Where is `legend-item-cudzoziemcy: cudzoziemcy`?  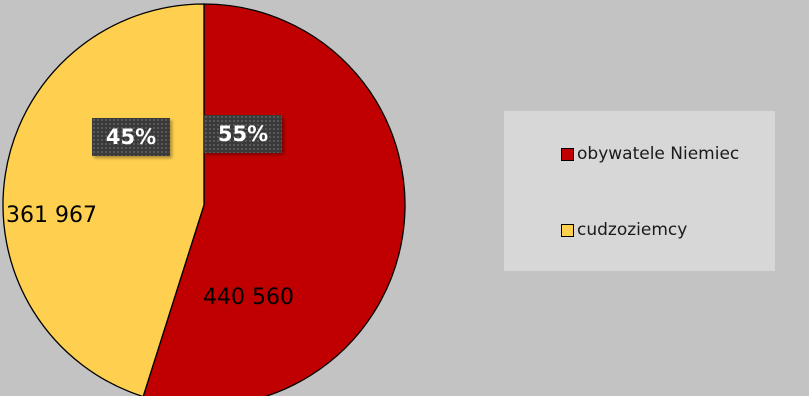 legend-item-cudzoziemcy: cudzoziemcy is located at coordinates (624, 230).